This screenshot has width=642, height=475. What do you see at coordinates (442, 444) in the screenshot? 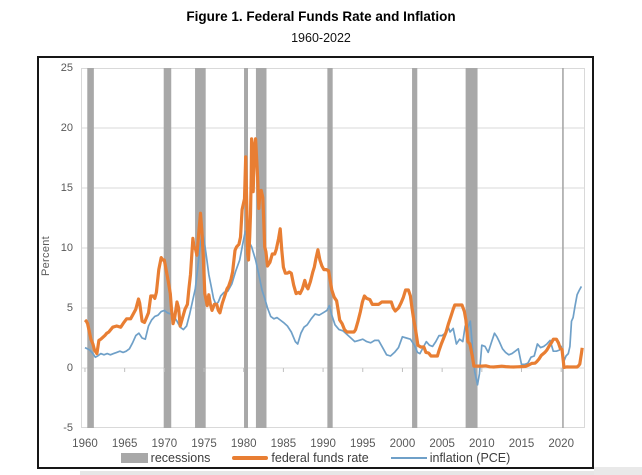
I see `x-tick-label: 2005` at bounding box center [442, 444].